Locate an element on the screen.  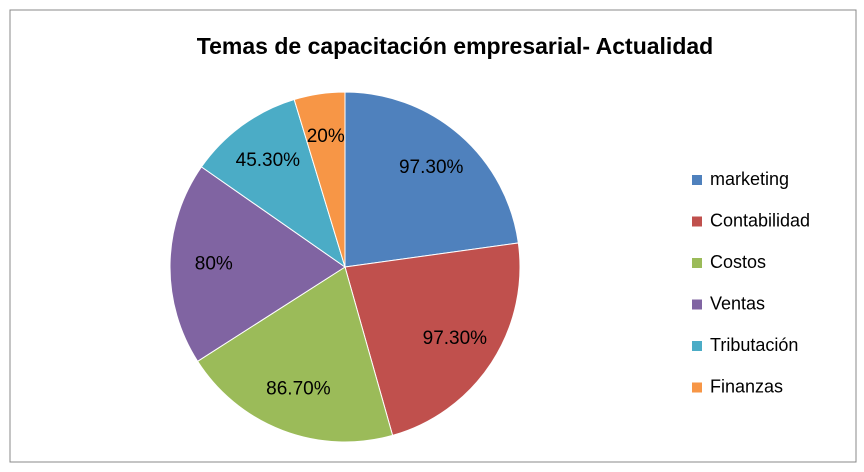
legend-label: Ventas is located at coordinates (737, 303).